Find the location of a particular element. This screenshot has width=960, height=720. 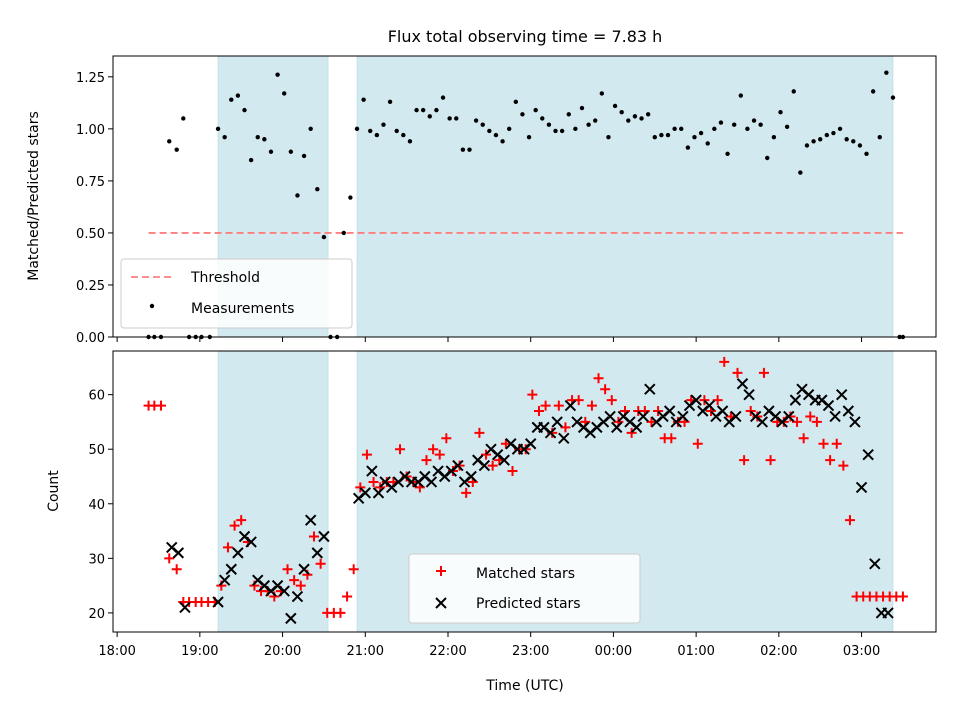

bottom-y-axis-ticks: 20 30 40 50 60 is located at coordinates (100, 505).